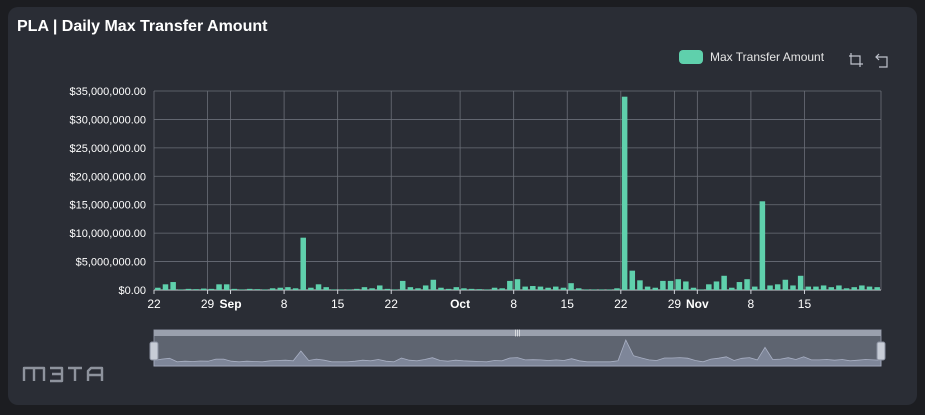  What do you see at coordinates (108, 177) in the screenshot?
I see `y-tick-label: $20,000,000.00` at bounding box center [108, 177].